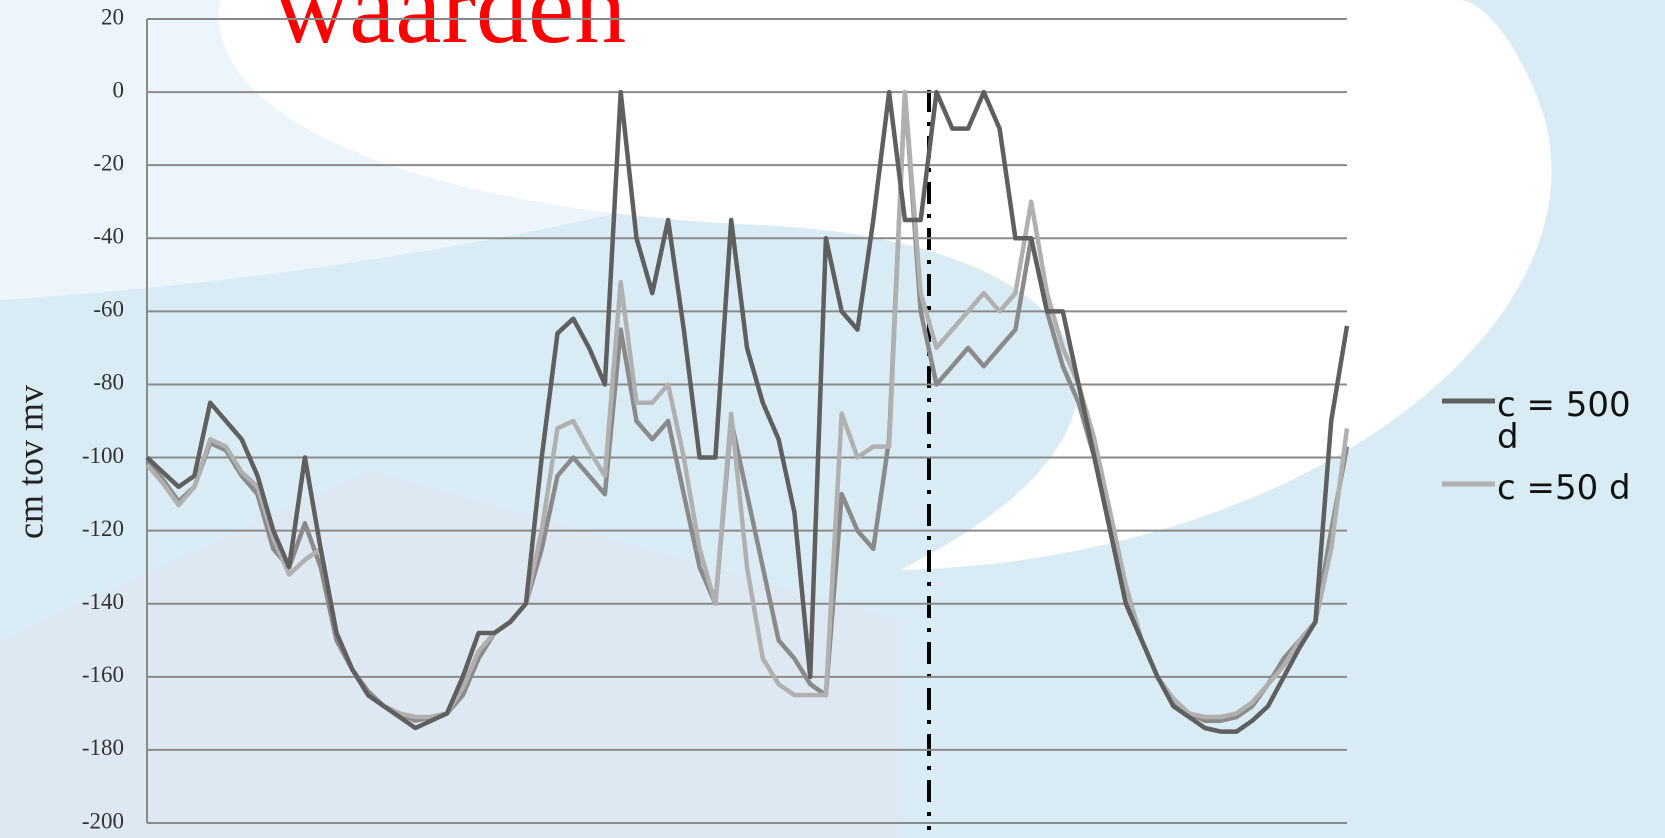 This screenshot has width=1665, height=838. What do you see at coordinates (119, 89) in the screenshot?
I see `y-tick-label: 0` at bounding box center [119, 89].